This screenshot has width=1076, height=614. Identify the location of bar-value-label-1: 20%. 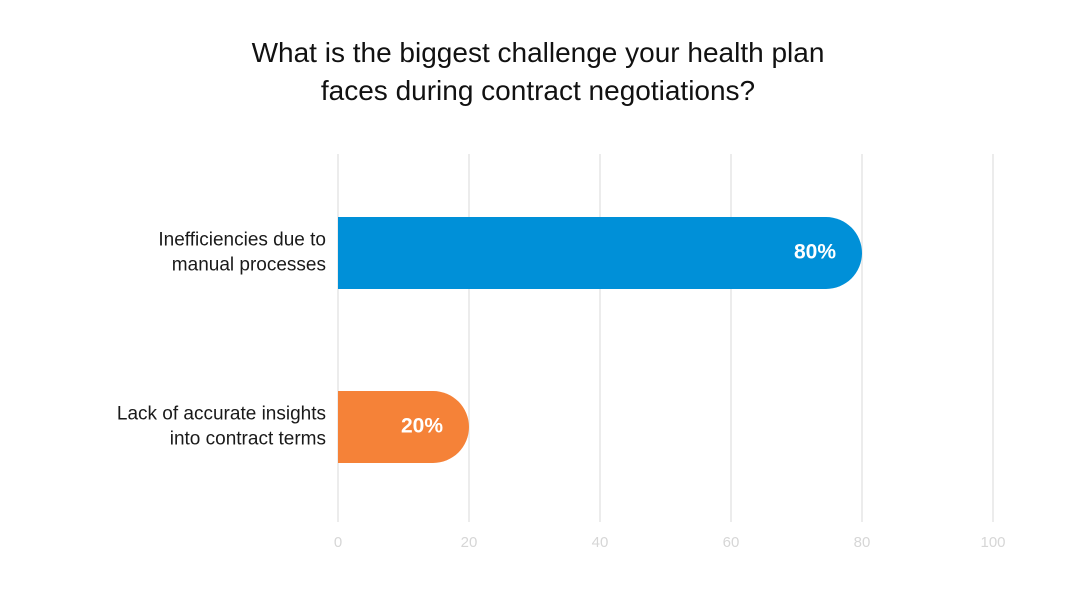
(422, 426).